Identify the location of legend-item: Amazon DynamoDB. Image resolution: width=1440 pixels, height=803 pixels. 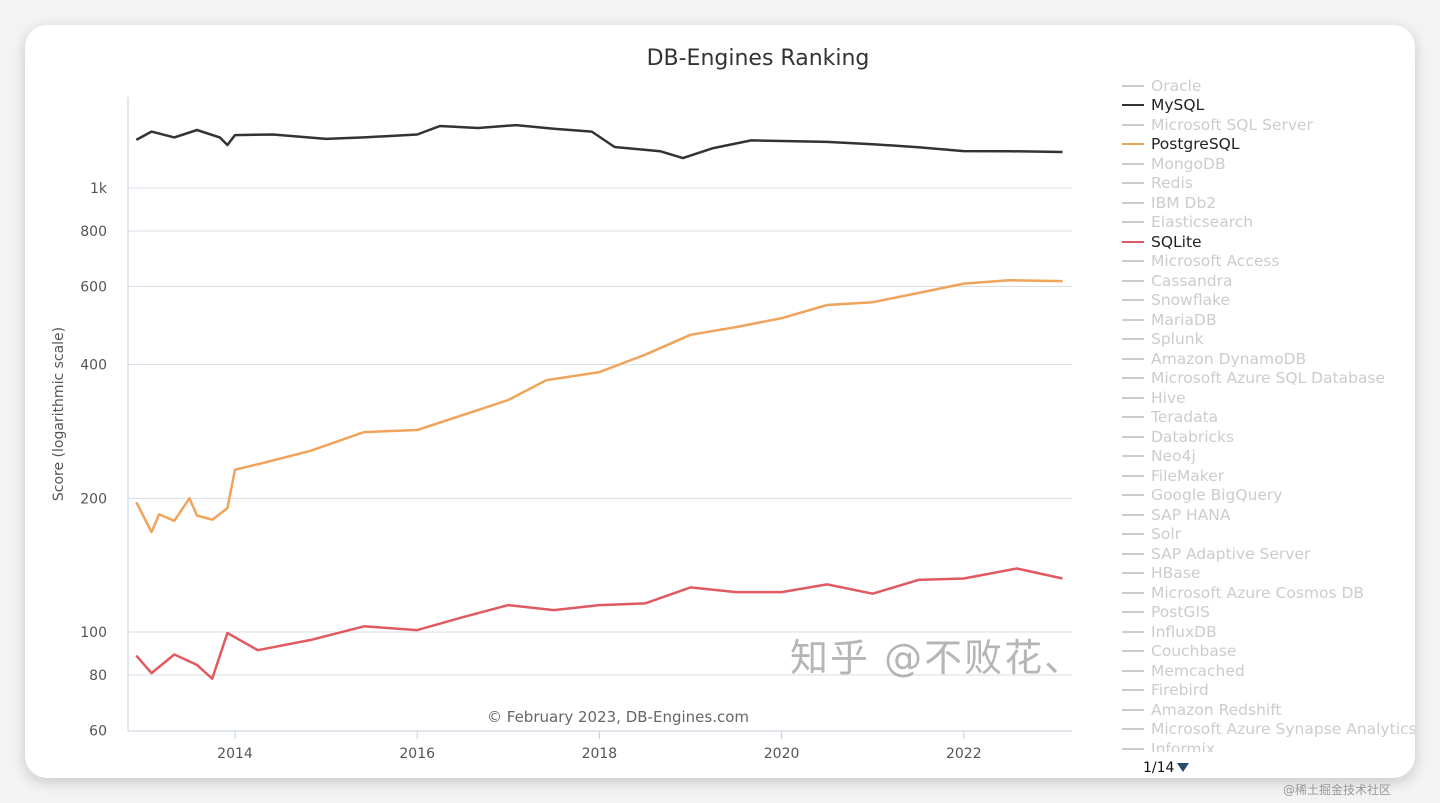
(1268, 359).